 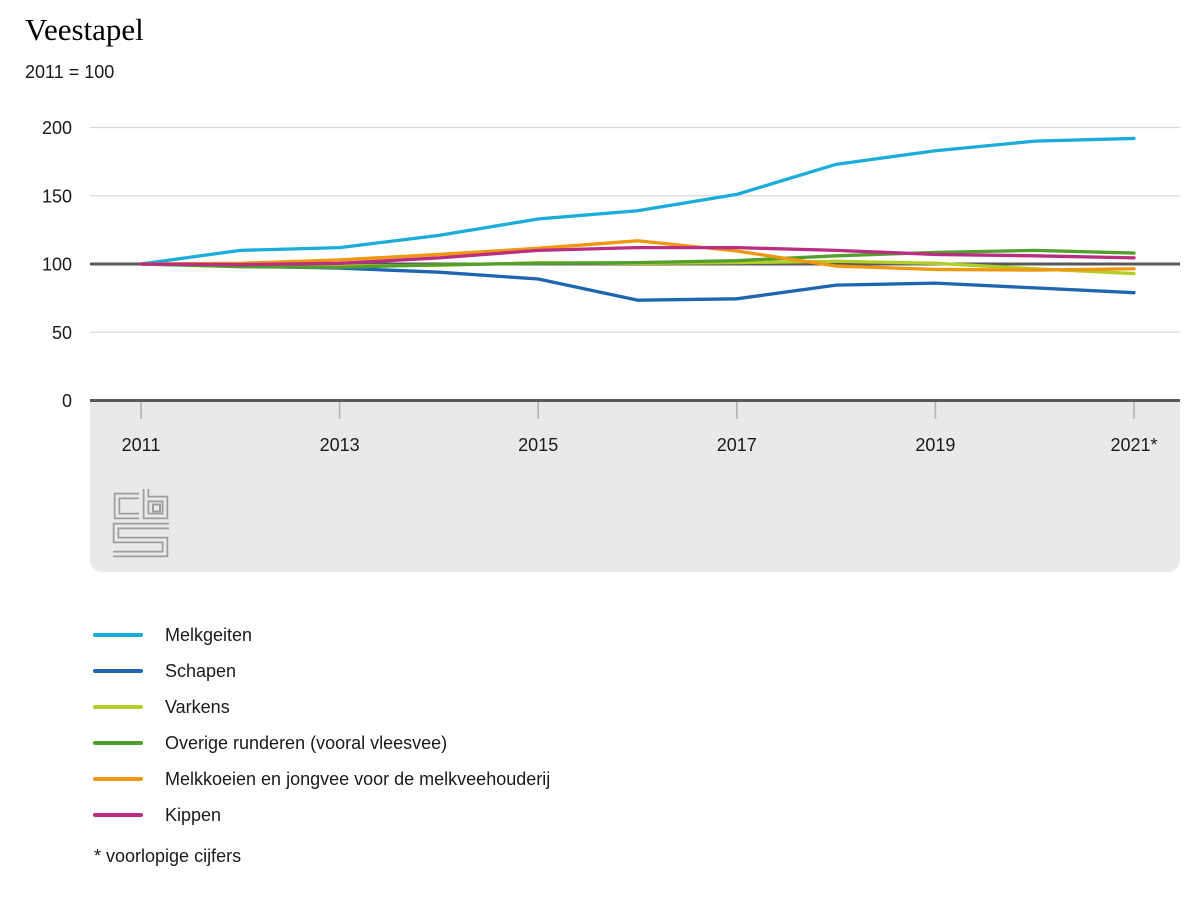 I want to click on legend-item-melkgeiten: Melkgeiten, so click(x=321, y=635).